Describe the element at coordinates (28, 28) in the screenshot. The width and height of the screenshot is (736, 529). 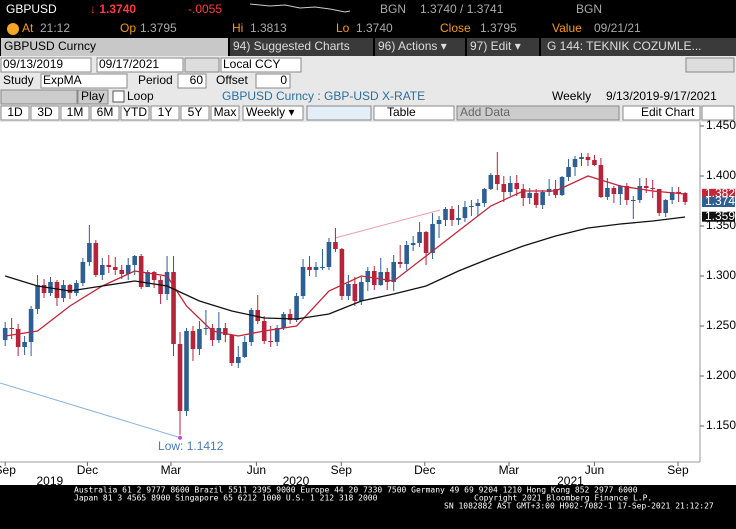
I see `label: At` at that location.